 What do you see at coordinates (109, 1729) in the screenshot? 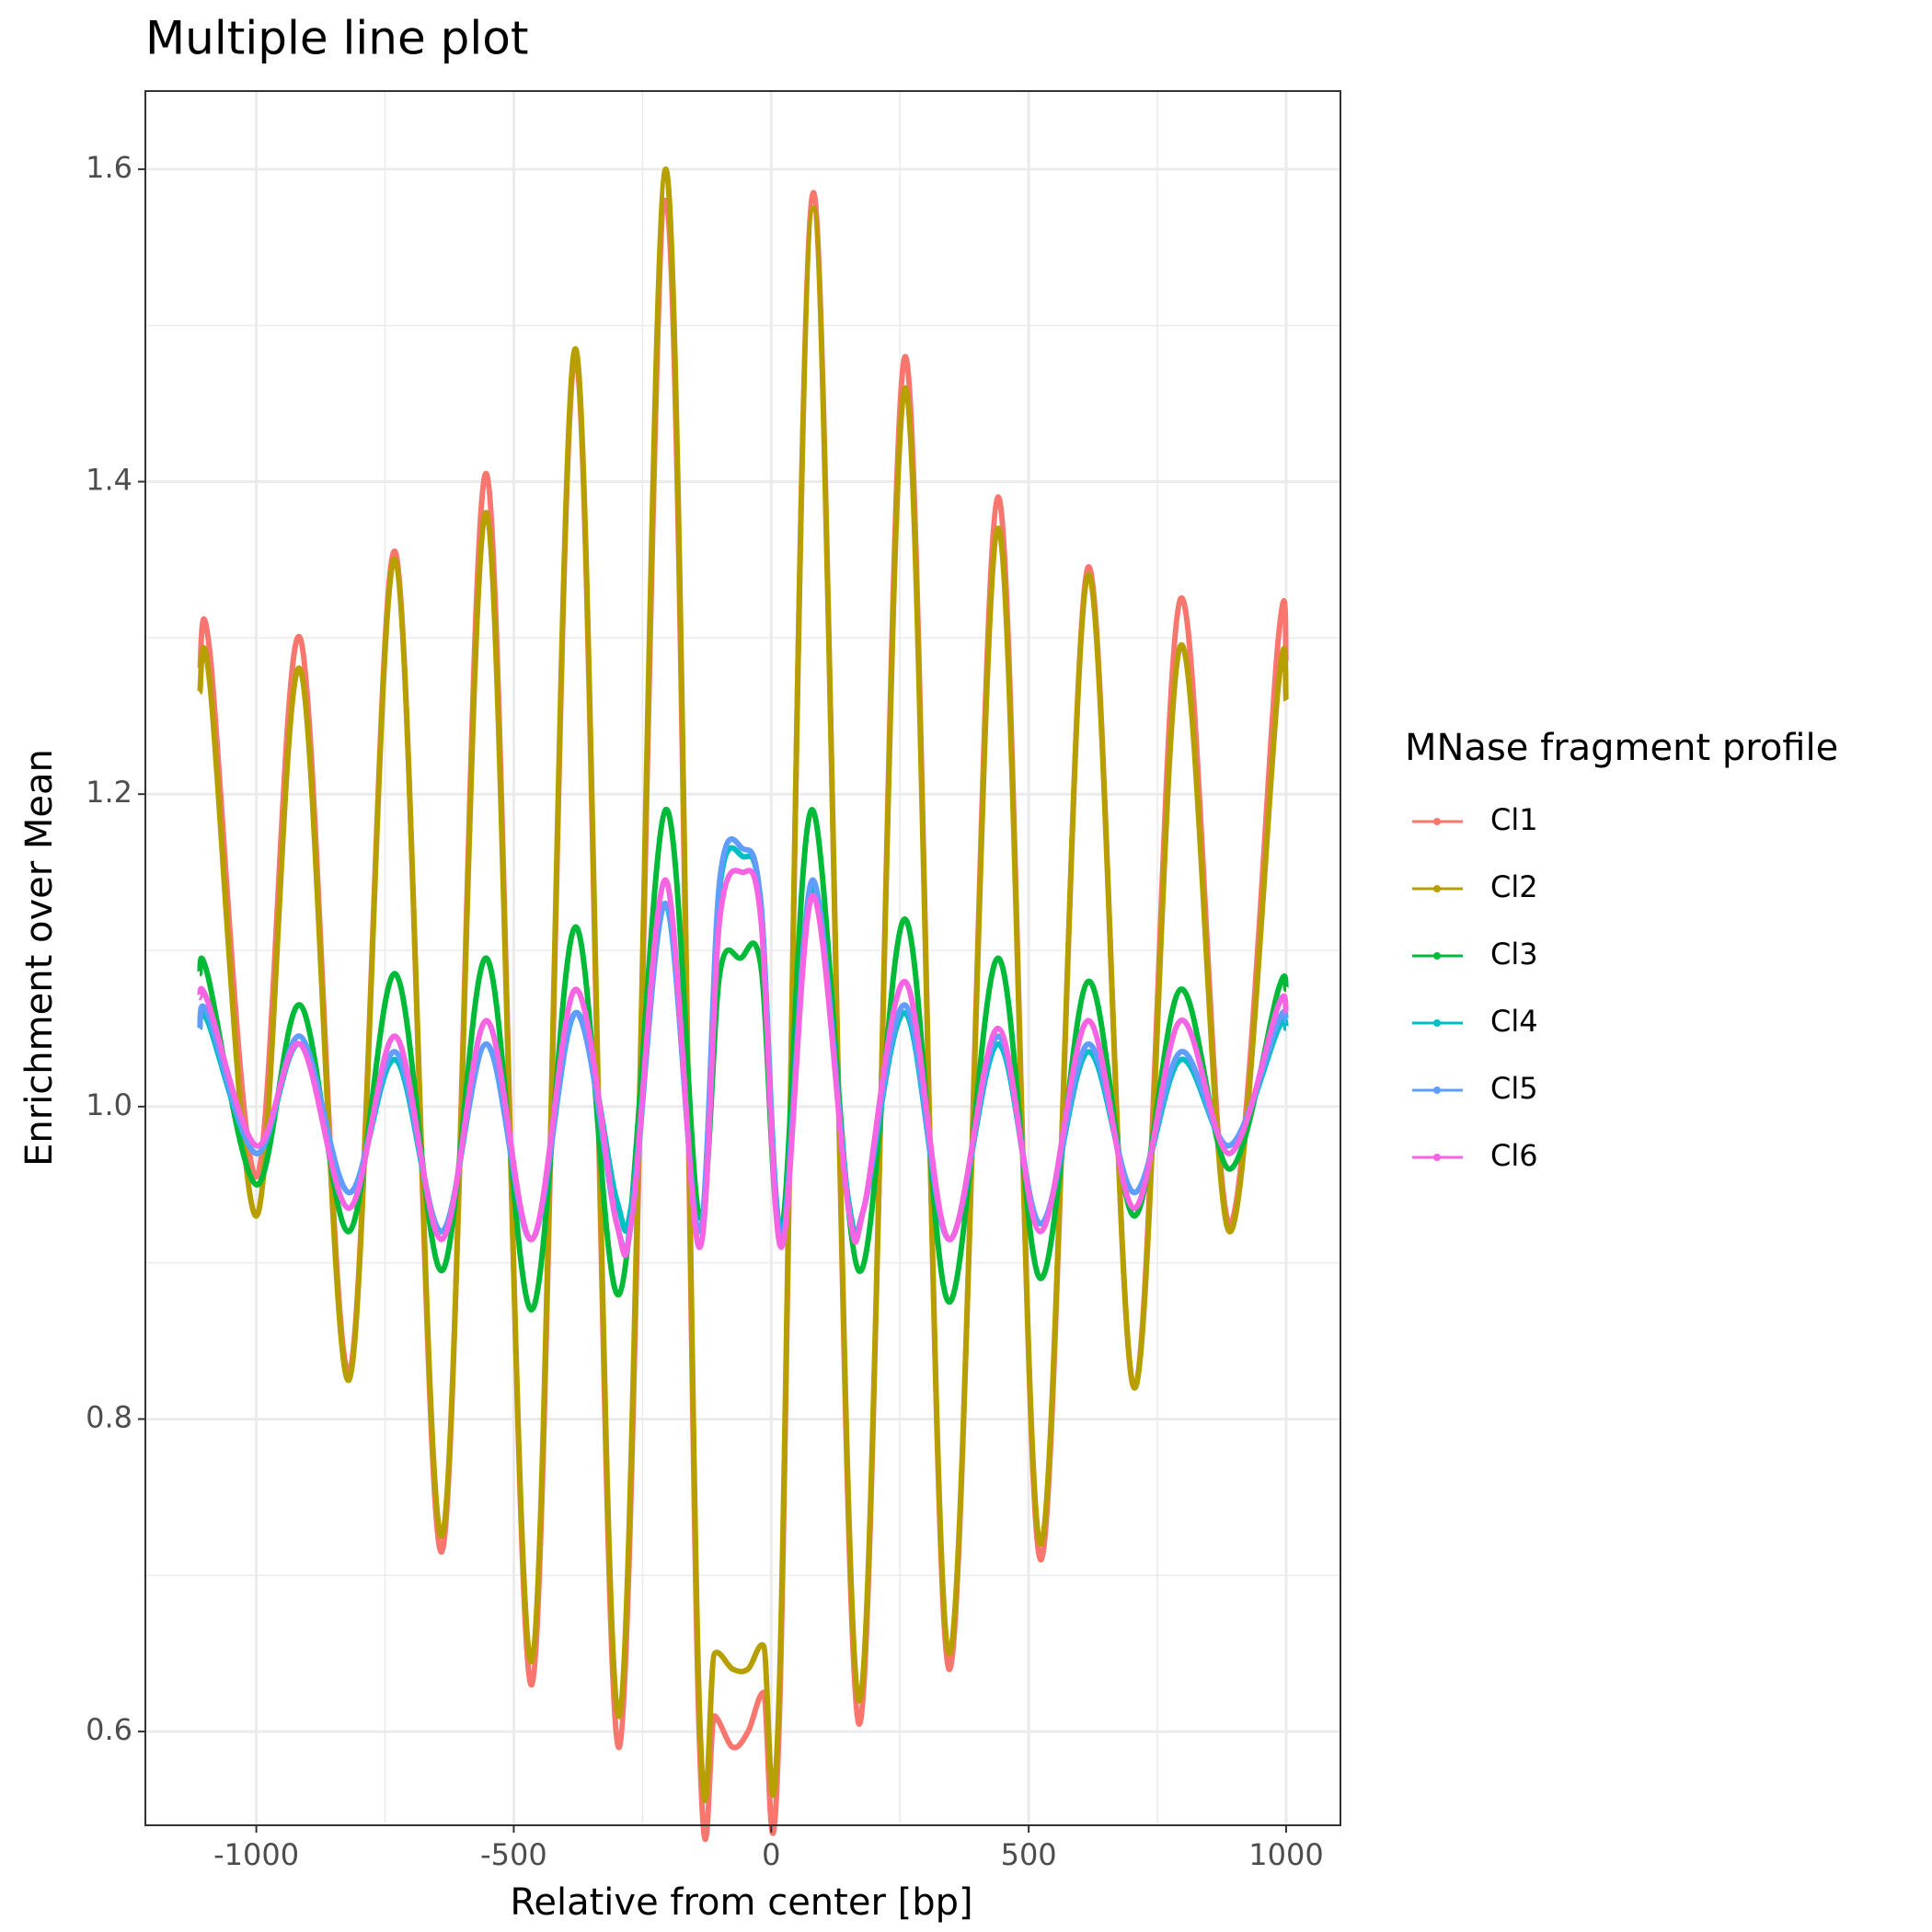
I see `y-tick-label: 0.6` at bounding box center [109, 1729].